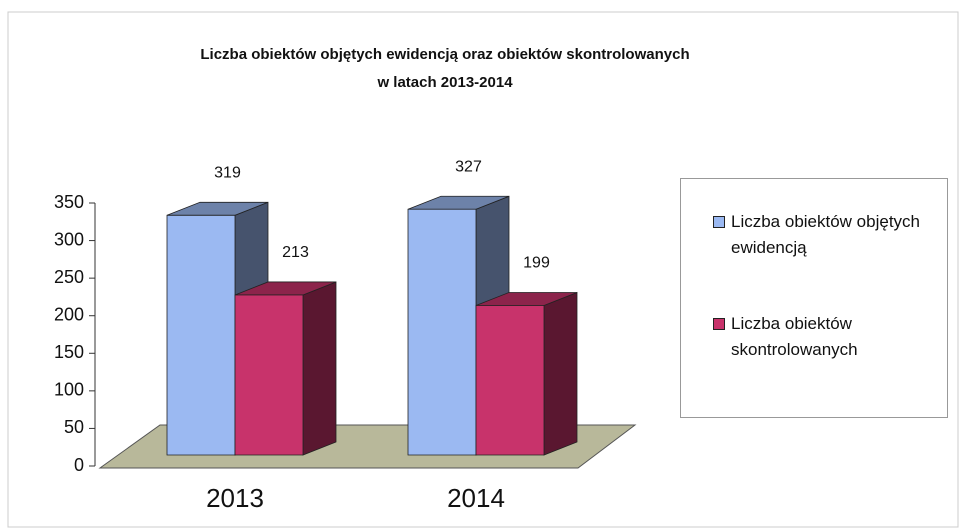 The image size is (959, 528). Describe the element at coordinates (69, 314) in the screenshot. I see `y-tick-label: 200` at that location.